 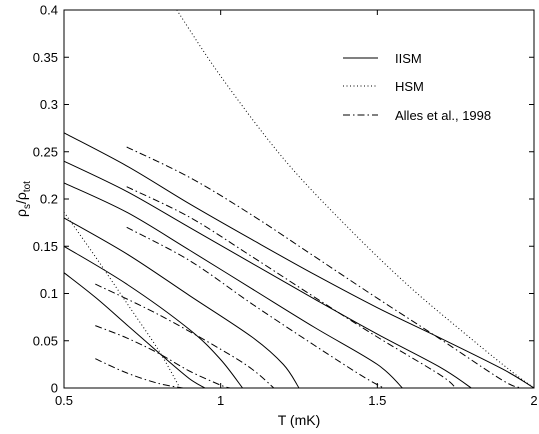 I want to click on legend-label-alles: Alles et al., 1998, so click(x=443, y=115).